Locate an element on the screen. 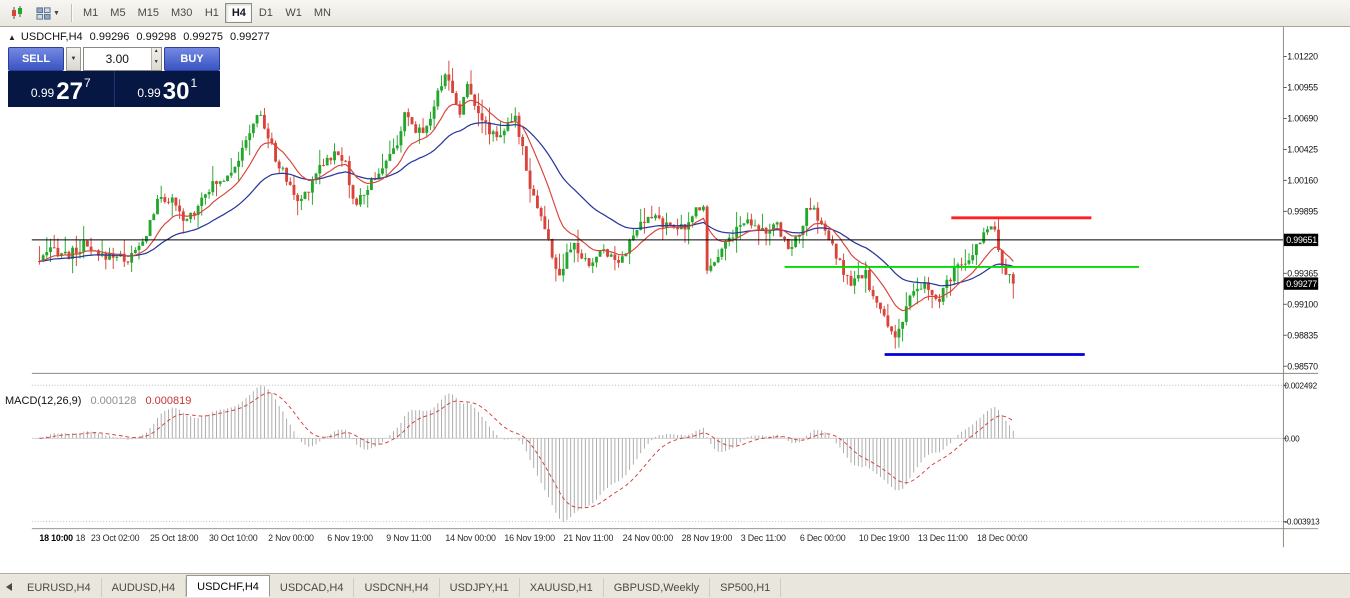  timeframe-button-w1: W1 is located at coordinates (293, 13).